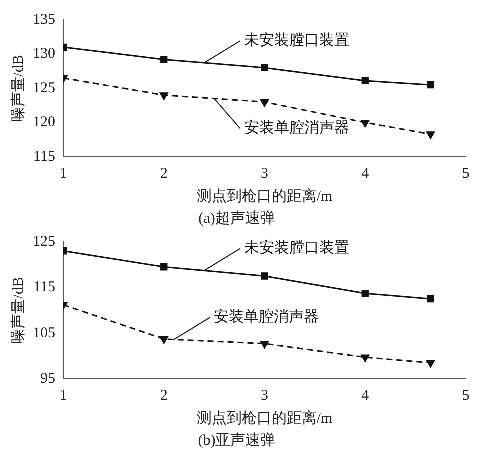 The width and height of the screenshot is (494, 464). I want to click on y-tick-label: 130, so click(44, 54).